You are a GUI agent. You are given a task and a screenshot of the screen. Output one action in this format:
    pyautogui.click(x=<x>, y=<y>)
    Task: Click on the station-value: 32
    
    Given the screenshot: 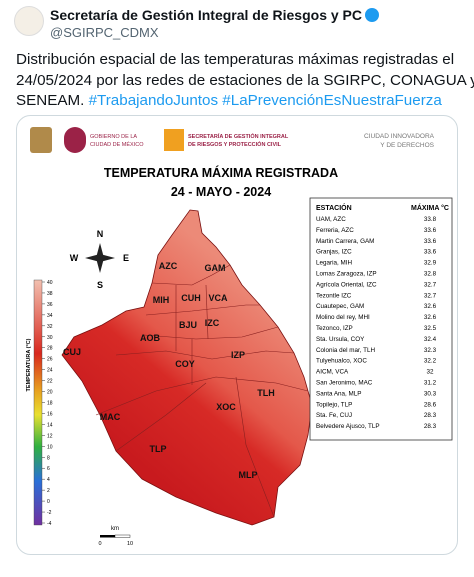 What is the action you would take?
    pyautogui.click(x=430, y=372)
    